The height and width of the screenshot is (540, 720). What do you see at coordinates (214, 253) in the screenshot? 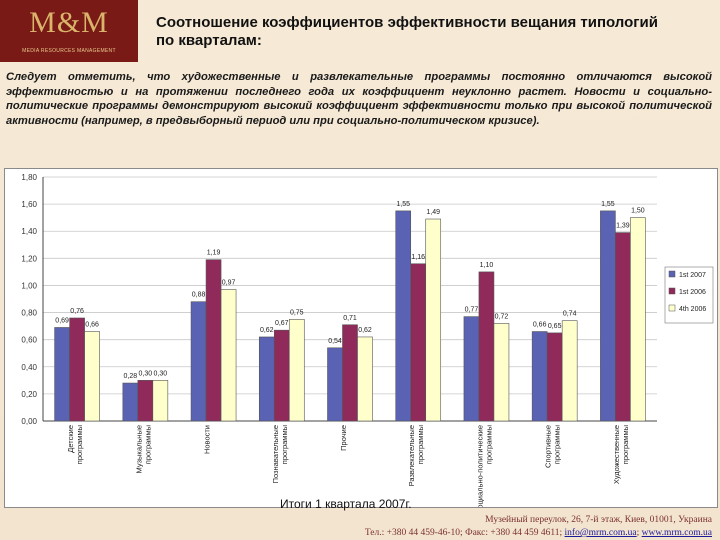
I see `data-label: 1,19` at bounding box center [214, 253].